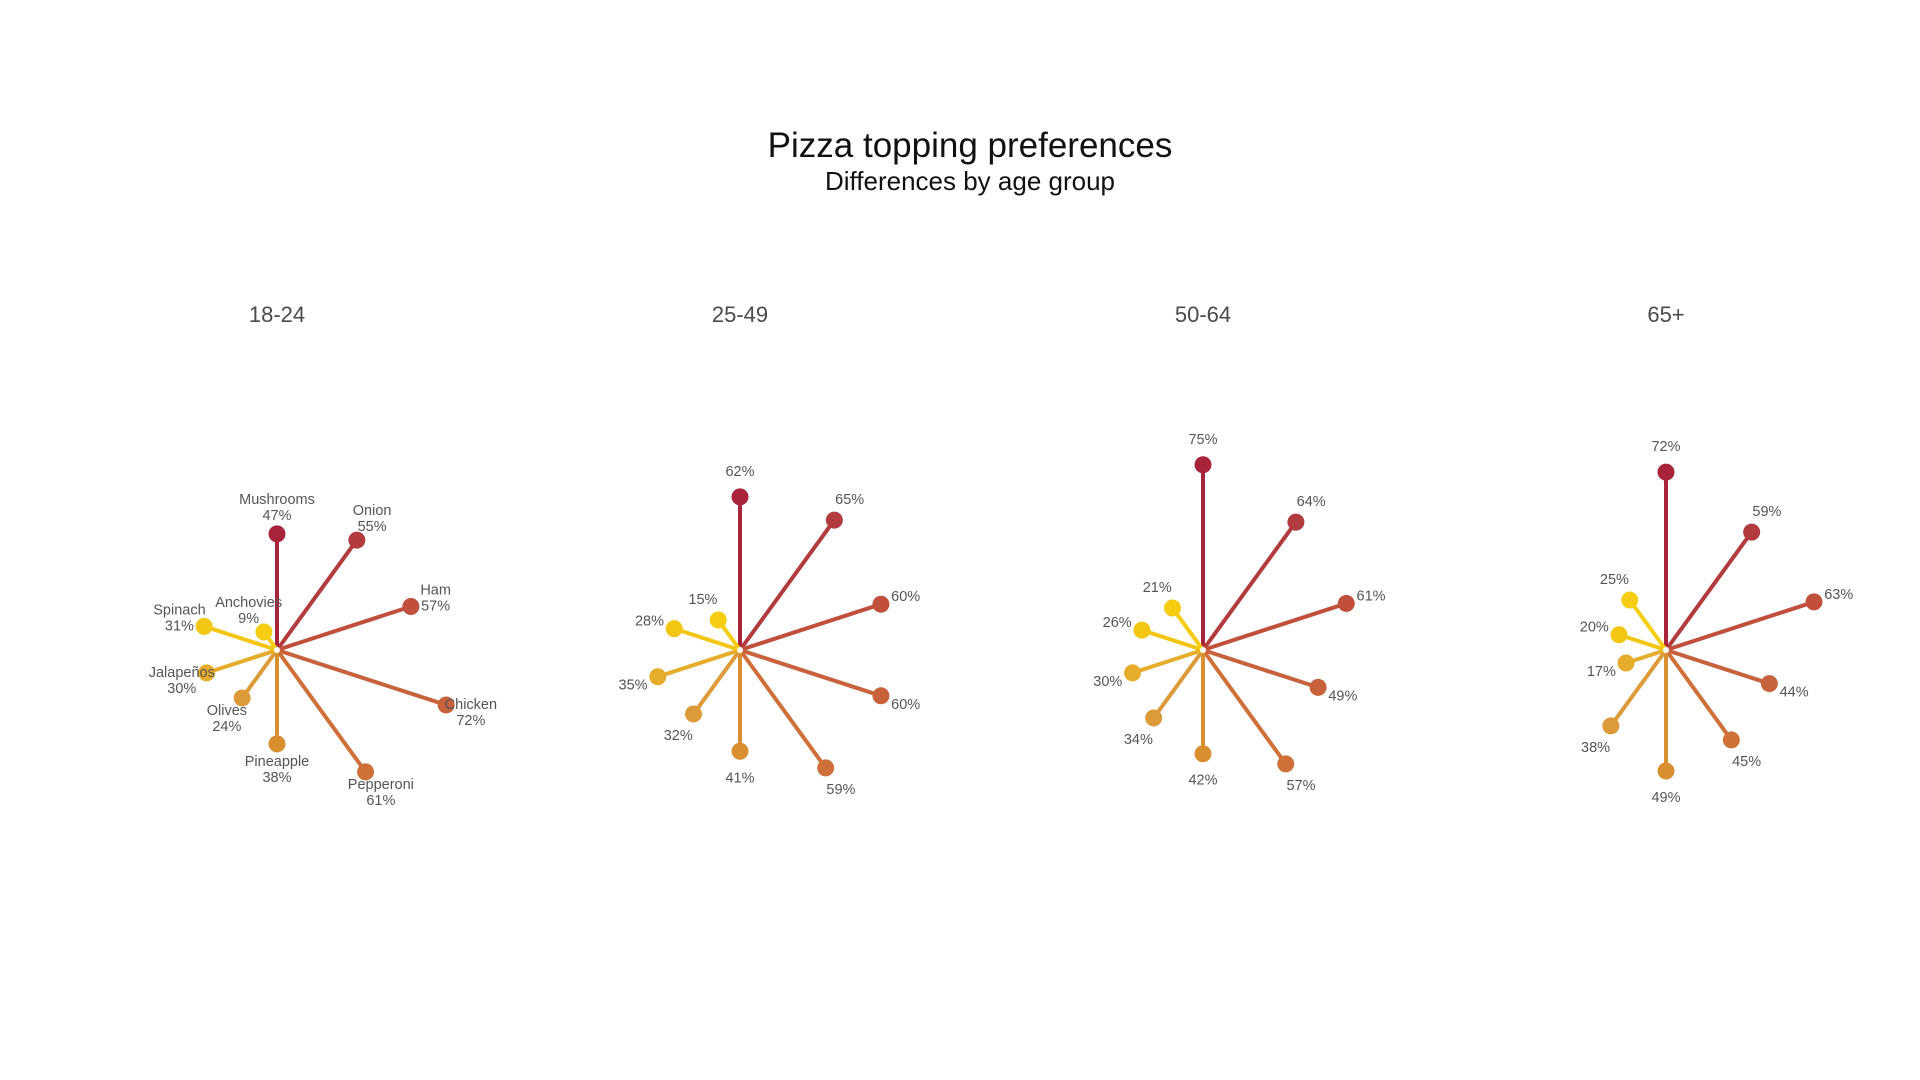 This screenshot has height=1080, width=1920. What do you see at coordinates (739, 472) in the screenshot?
I see `value-label-mushrooms: 62%` at bounding box center [739, 472].